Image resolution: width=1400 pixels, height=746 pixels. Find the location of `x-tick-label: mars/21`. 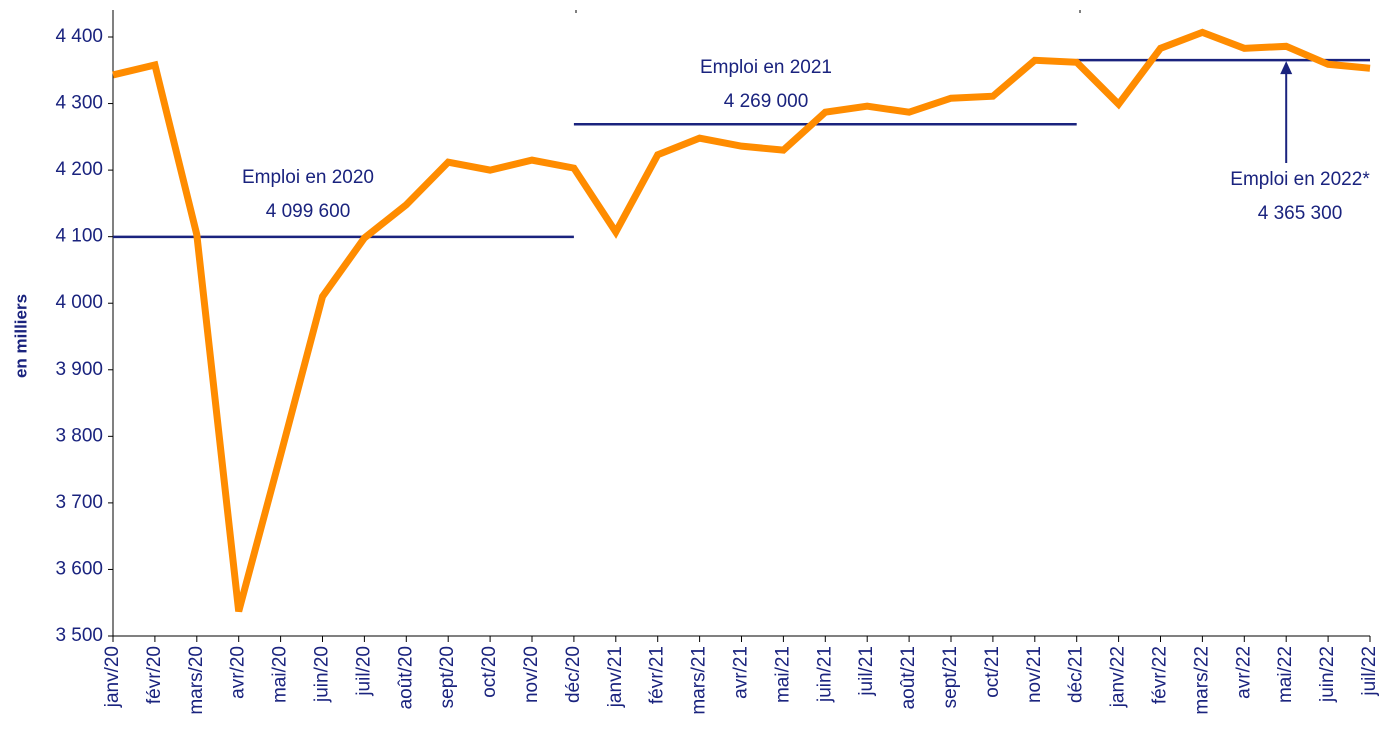

x-tick-label: mars/21 is located at coordinates (699, 680).